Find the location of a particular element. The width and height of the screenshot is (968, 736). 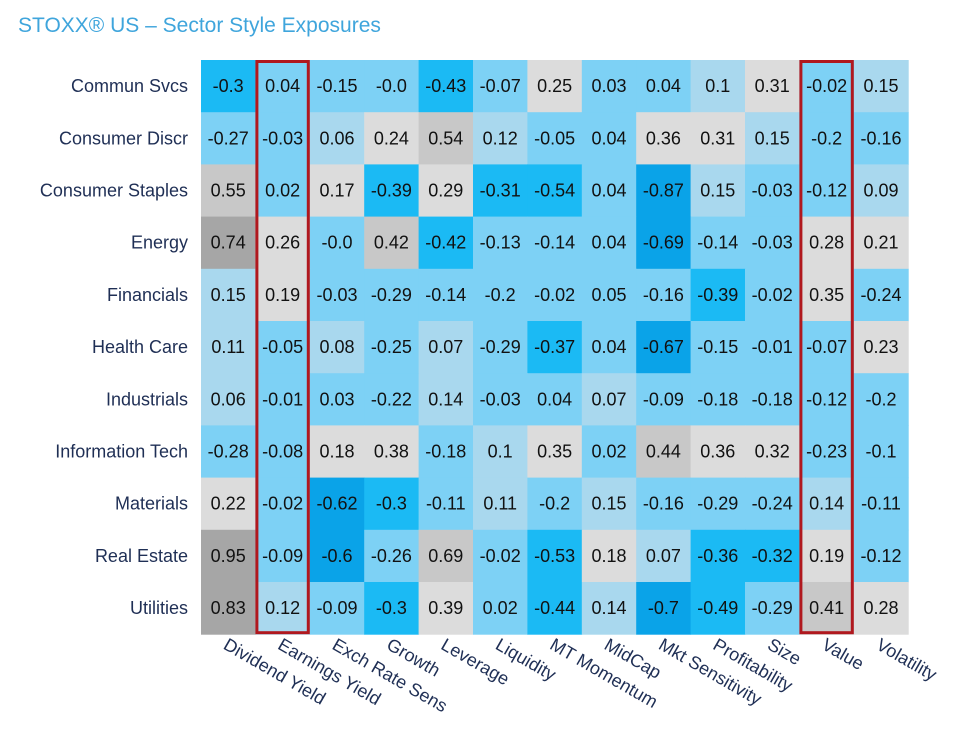

row-label: Consumer Staples is located at coordinates (114, 191).